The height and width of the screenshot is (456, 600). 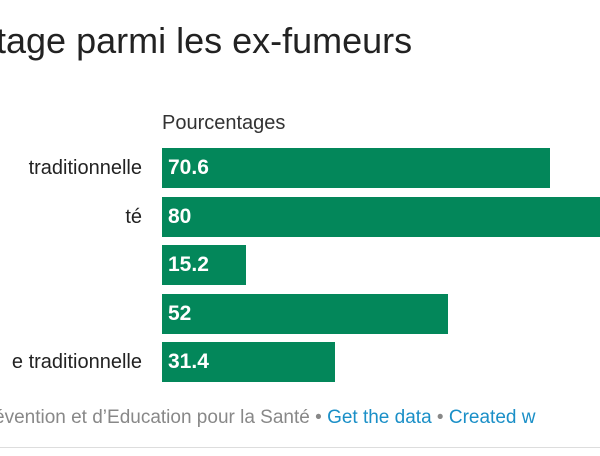 What do you see at coordinates (133, 217) in the screenshot?
I see `category-label: té` at bounding box center [133, 217].